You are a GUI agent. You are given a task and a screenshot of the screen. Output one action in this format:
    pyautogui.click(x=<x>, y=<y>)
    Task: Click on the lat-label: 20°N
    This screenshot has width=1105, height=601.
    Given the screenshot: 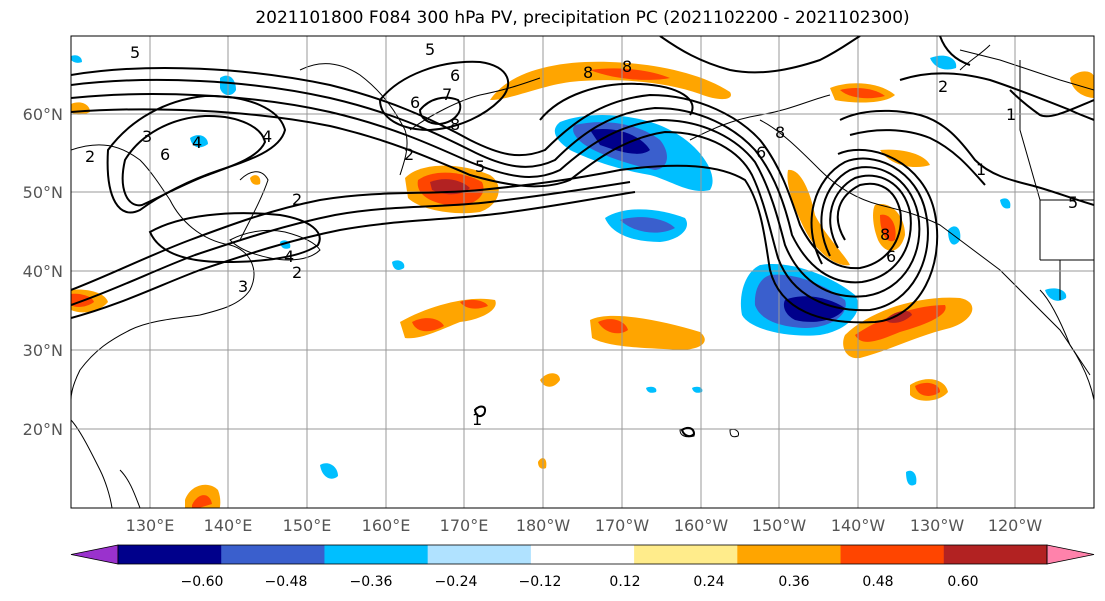 What is the action you would take?
    pyautogui.click(x=43, y=429)
    